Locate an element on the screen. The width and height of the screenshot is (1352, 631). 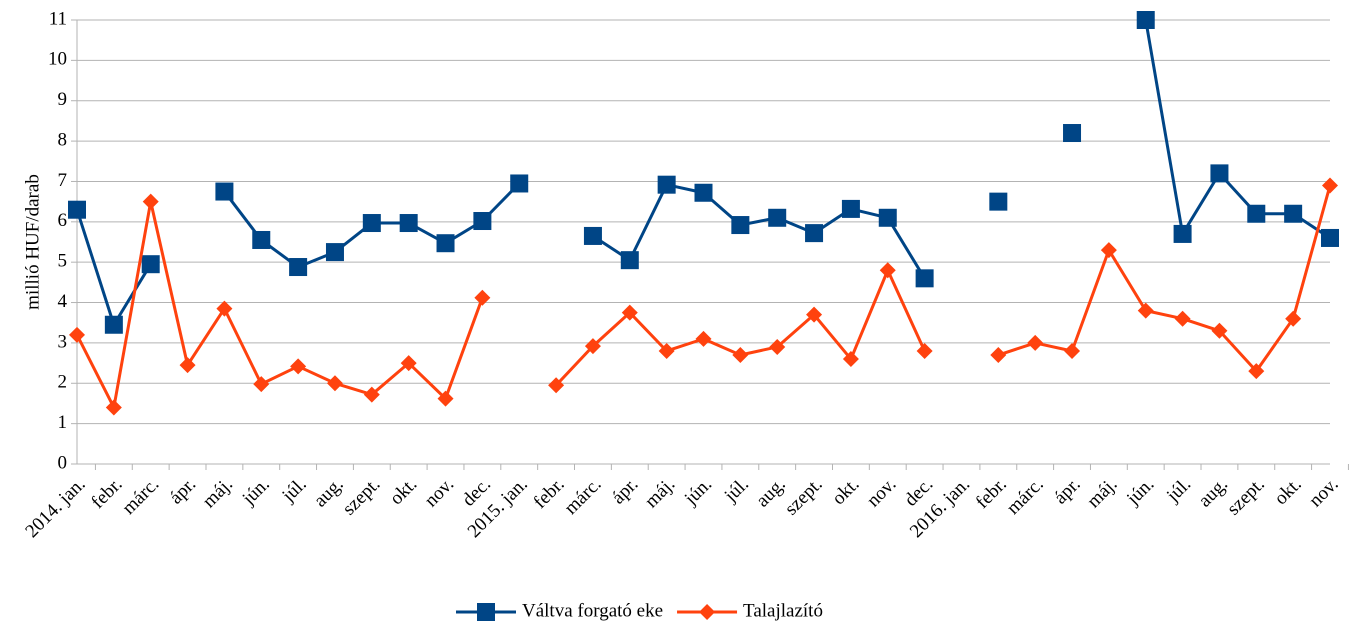
y-tick-label: 5 is located at coordinates (63, 261).